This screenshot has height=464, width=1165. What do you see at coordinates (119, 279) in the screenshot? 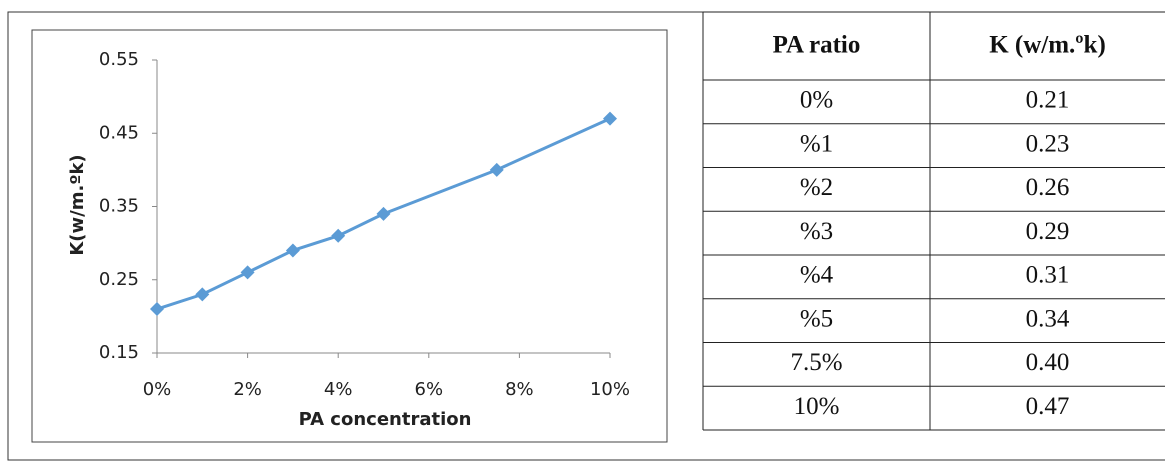
I see `y-tick-label: 0.25` at bounding box center [119, 279].